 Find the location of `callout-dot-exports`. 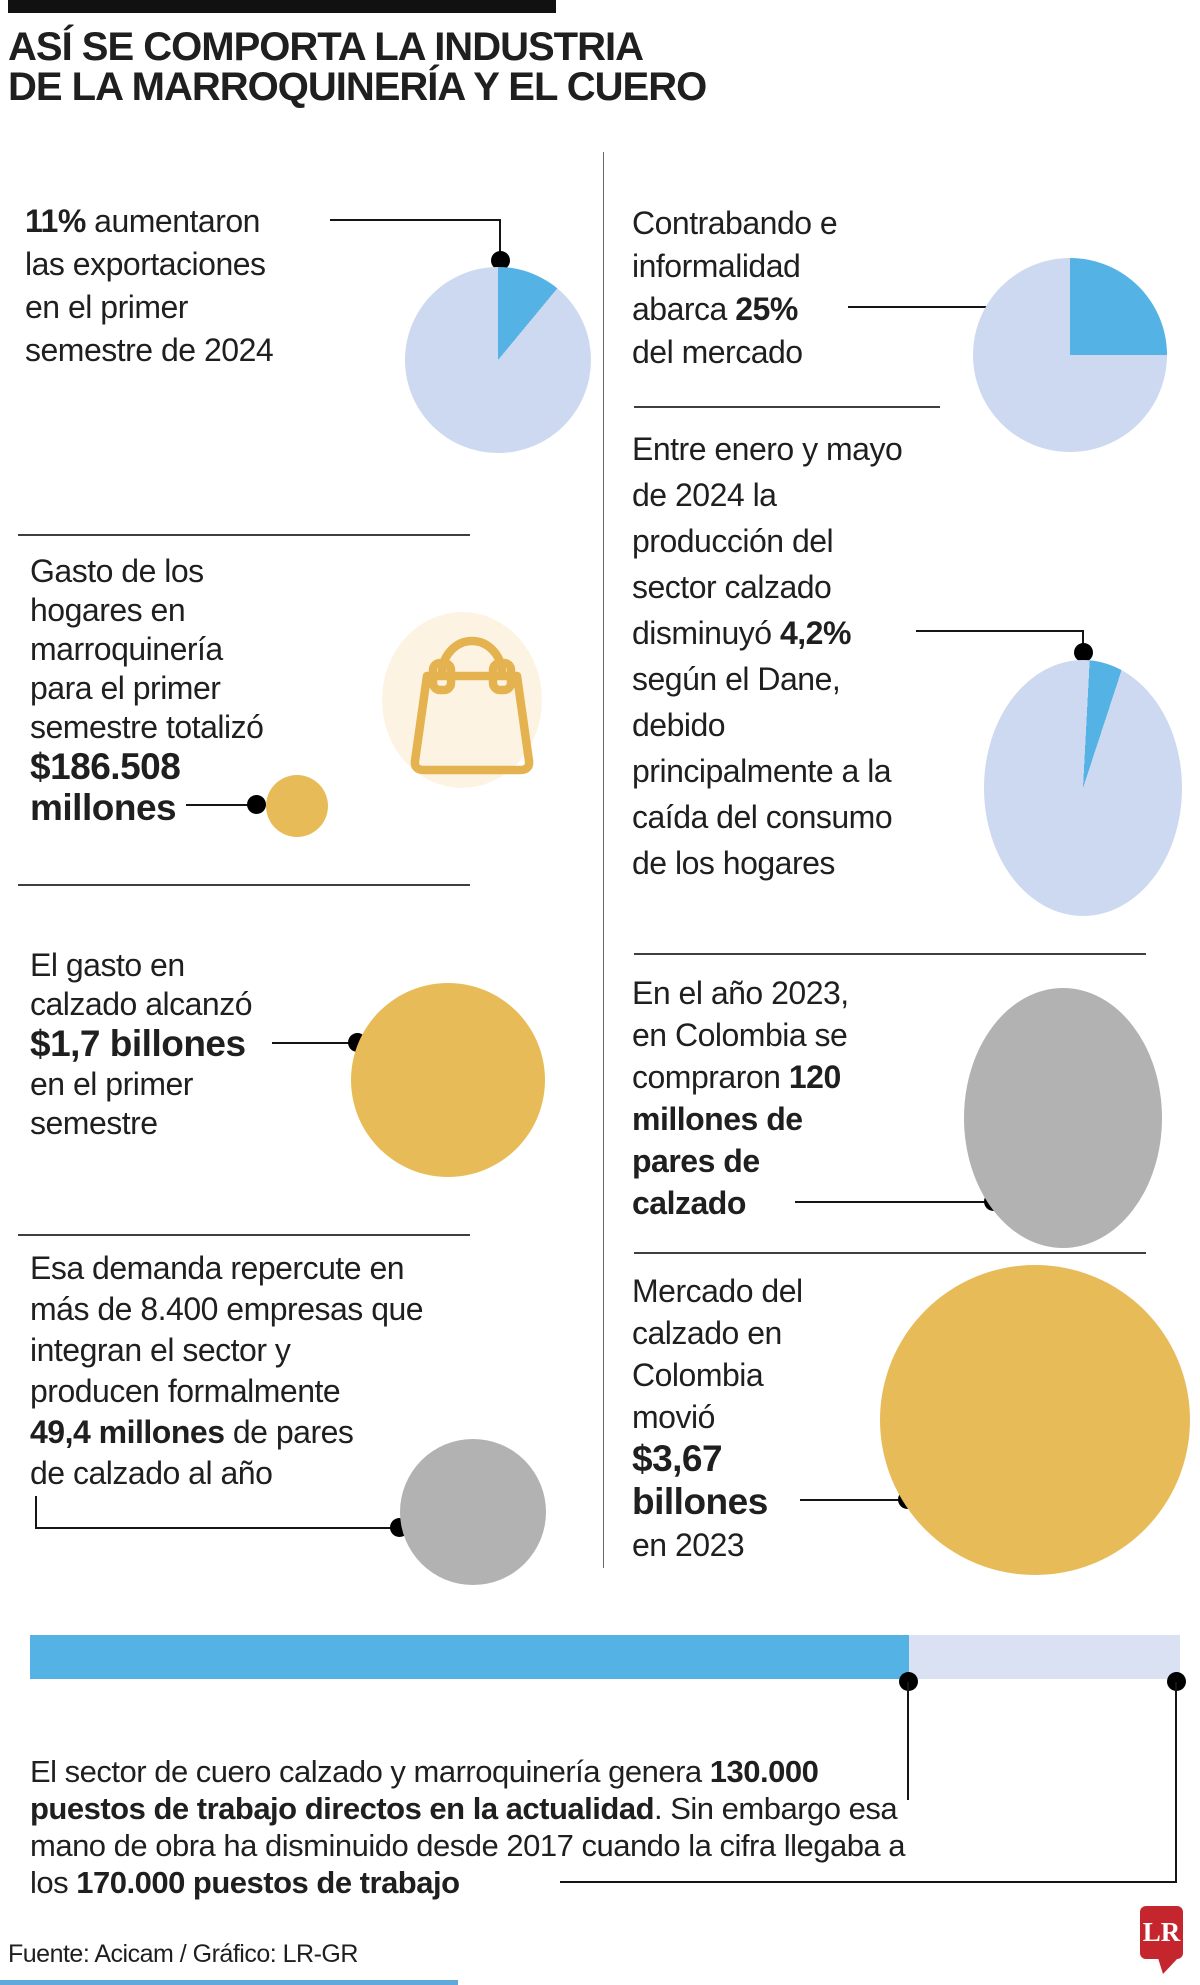

callout-dot-exports is located at coordinates (500, 260).